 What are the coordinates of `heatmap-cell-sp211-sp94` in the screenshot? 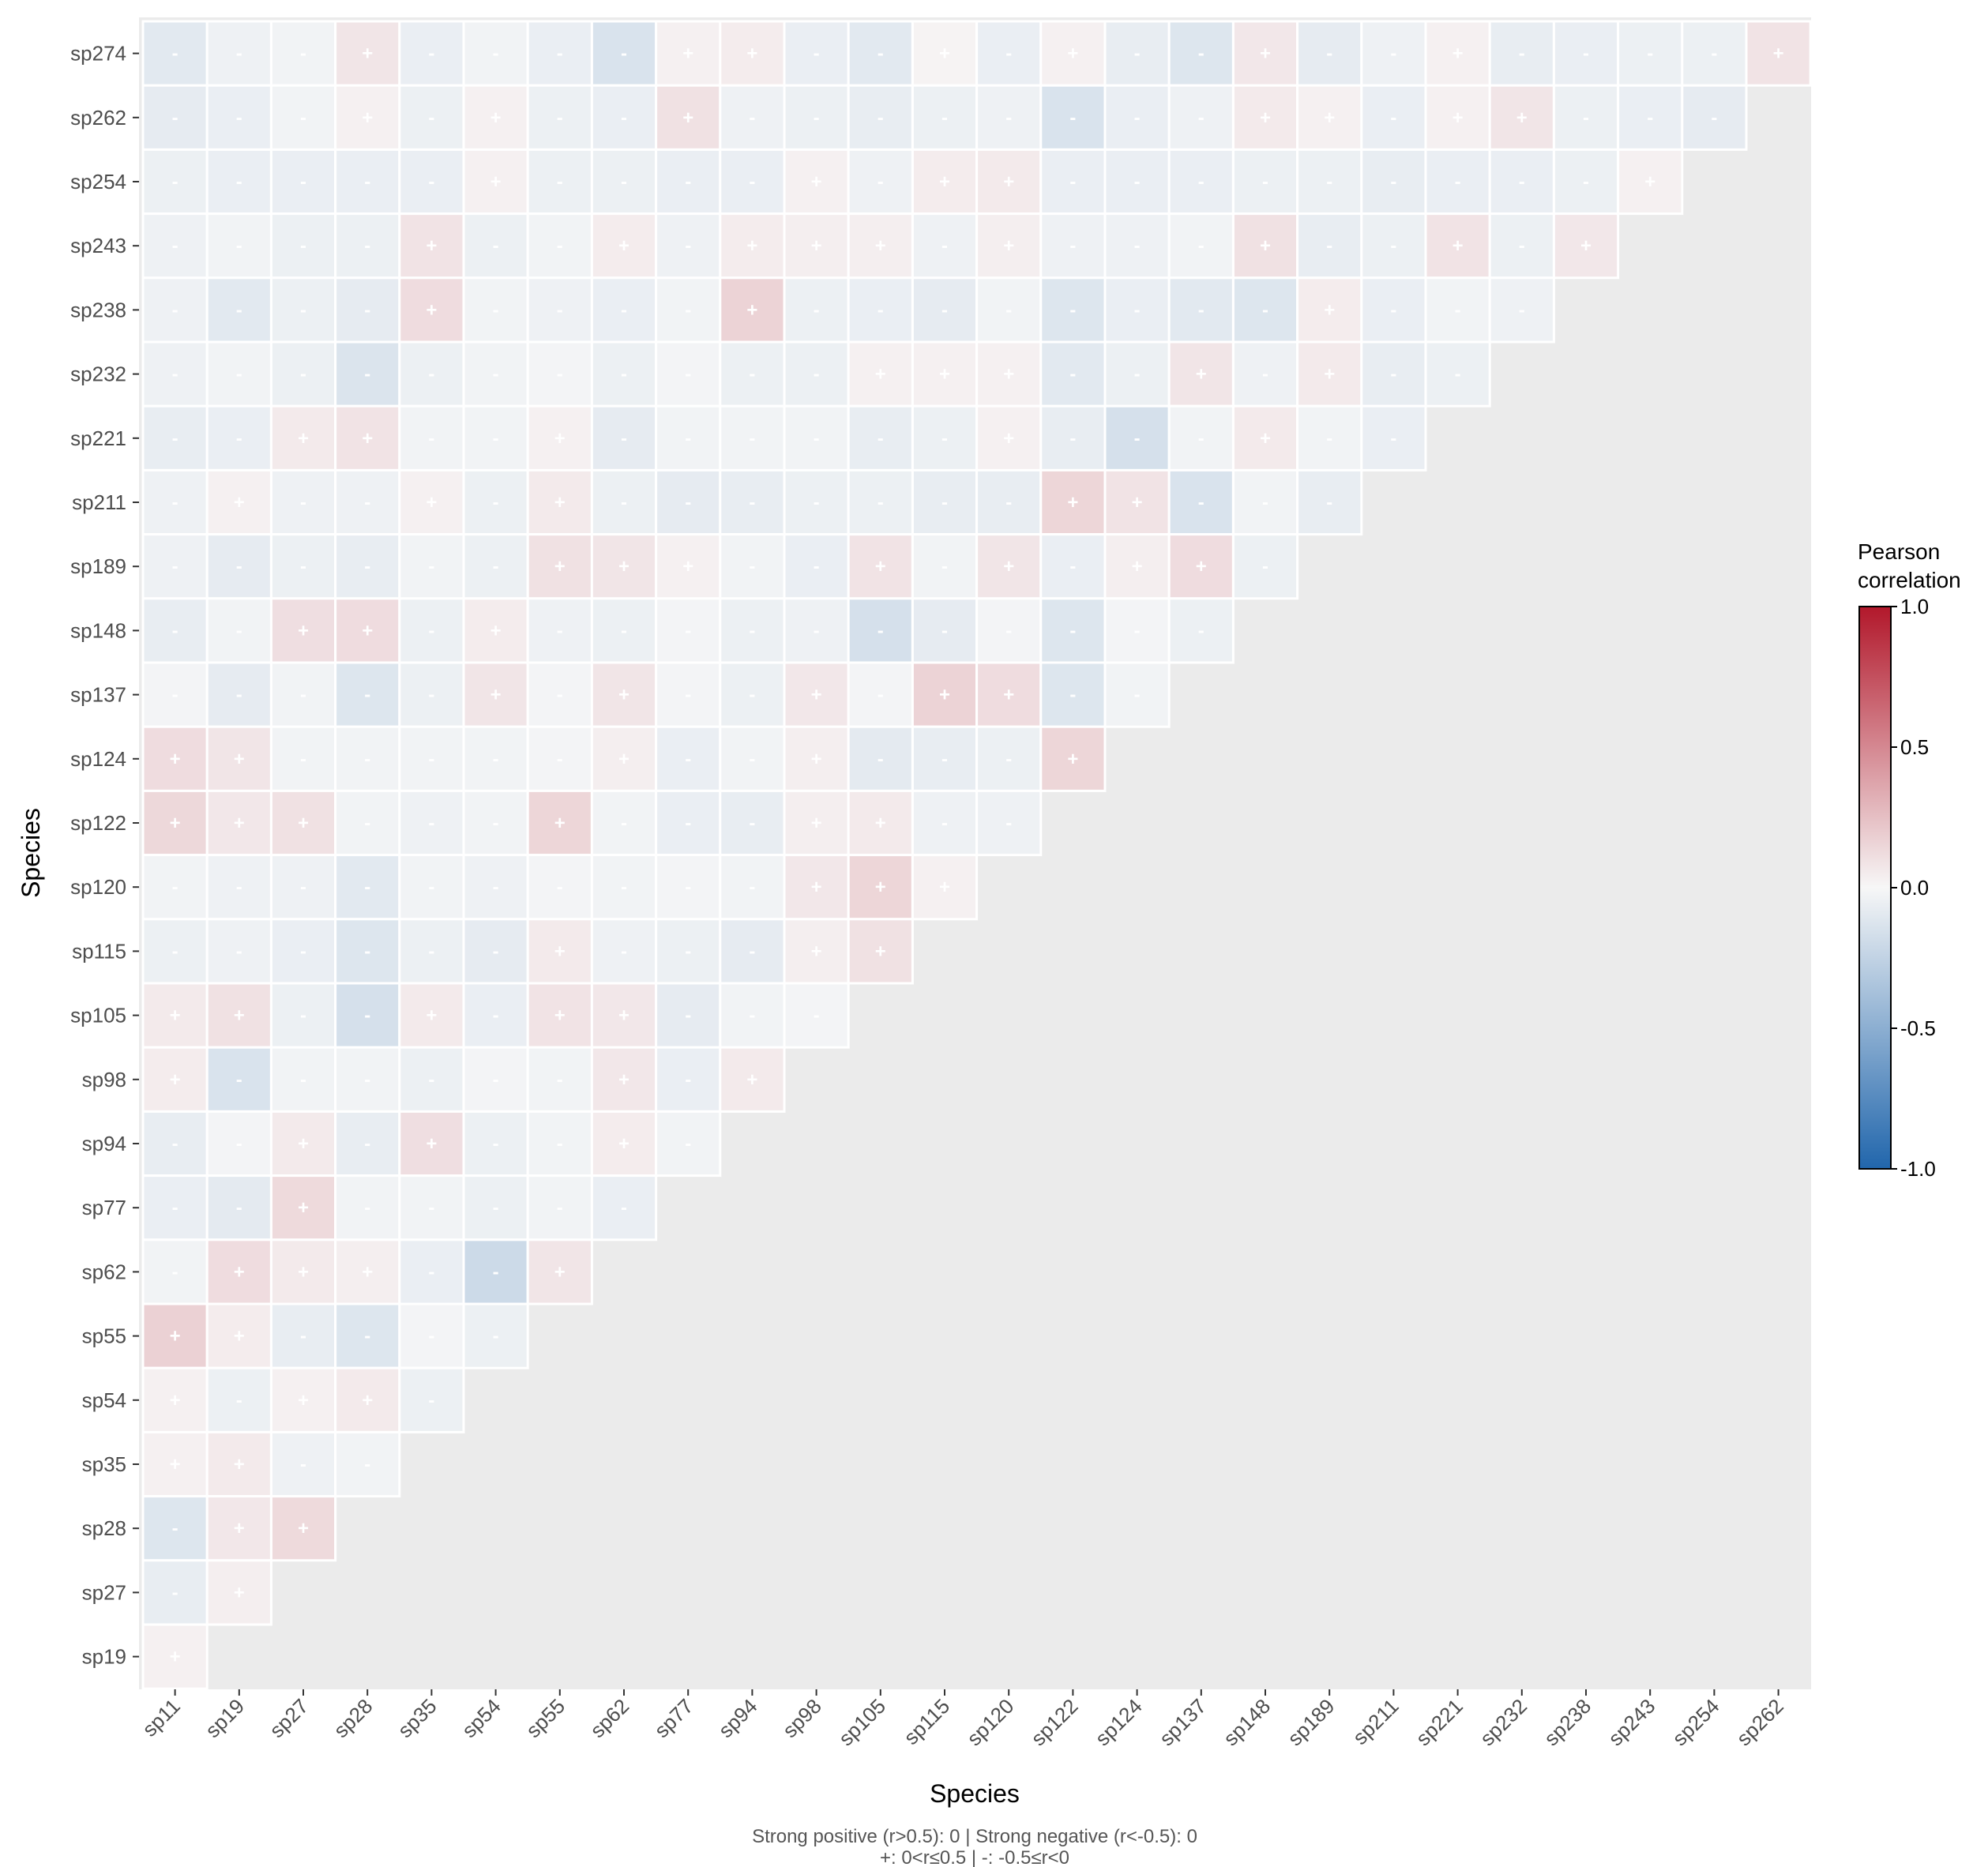 It's located at (753, 502).